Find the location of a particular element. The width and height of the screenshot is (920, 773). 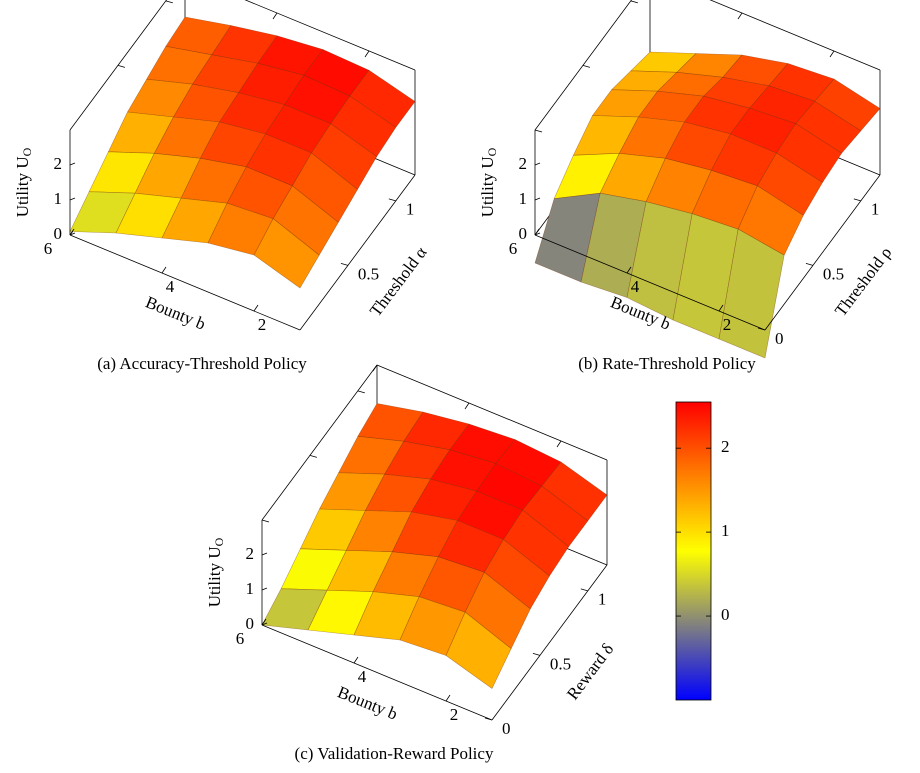

colorbar-tick-label: 0 is located at coordinates (725, 614).